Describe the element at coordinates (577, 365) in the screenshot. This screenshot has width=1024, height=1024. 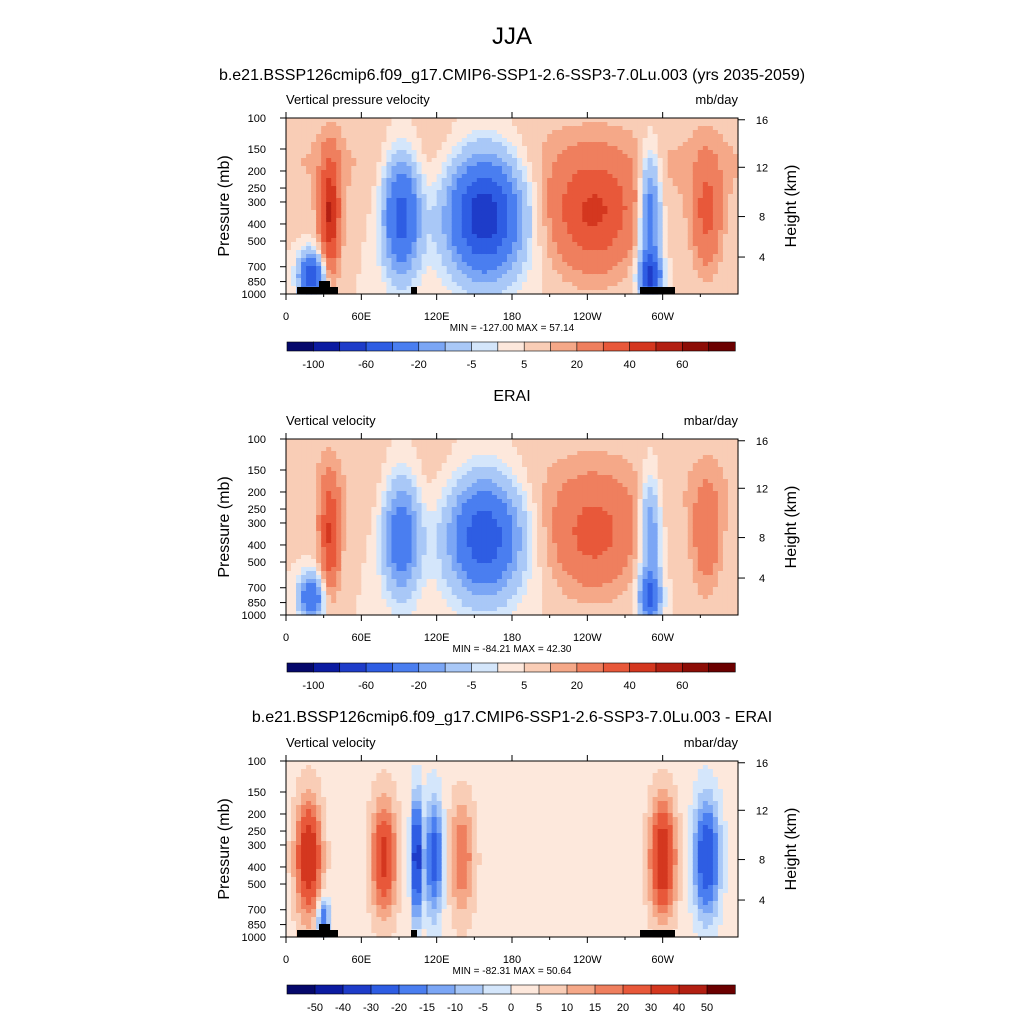
I see `colorbar-label: 20` at that location.